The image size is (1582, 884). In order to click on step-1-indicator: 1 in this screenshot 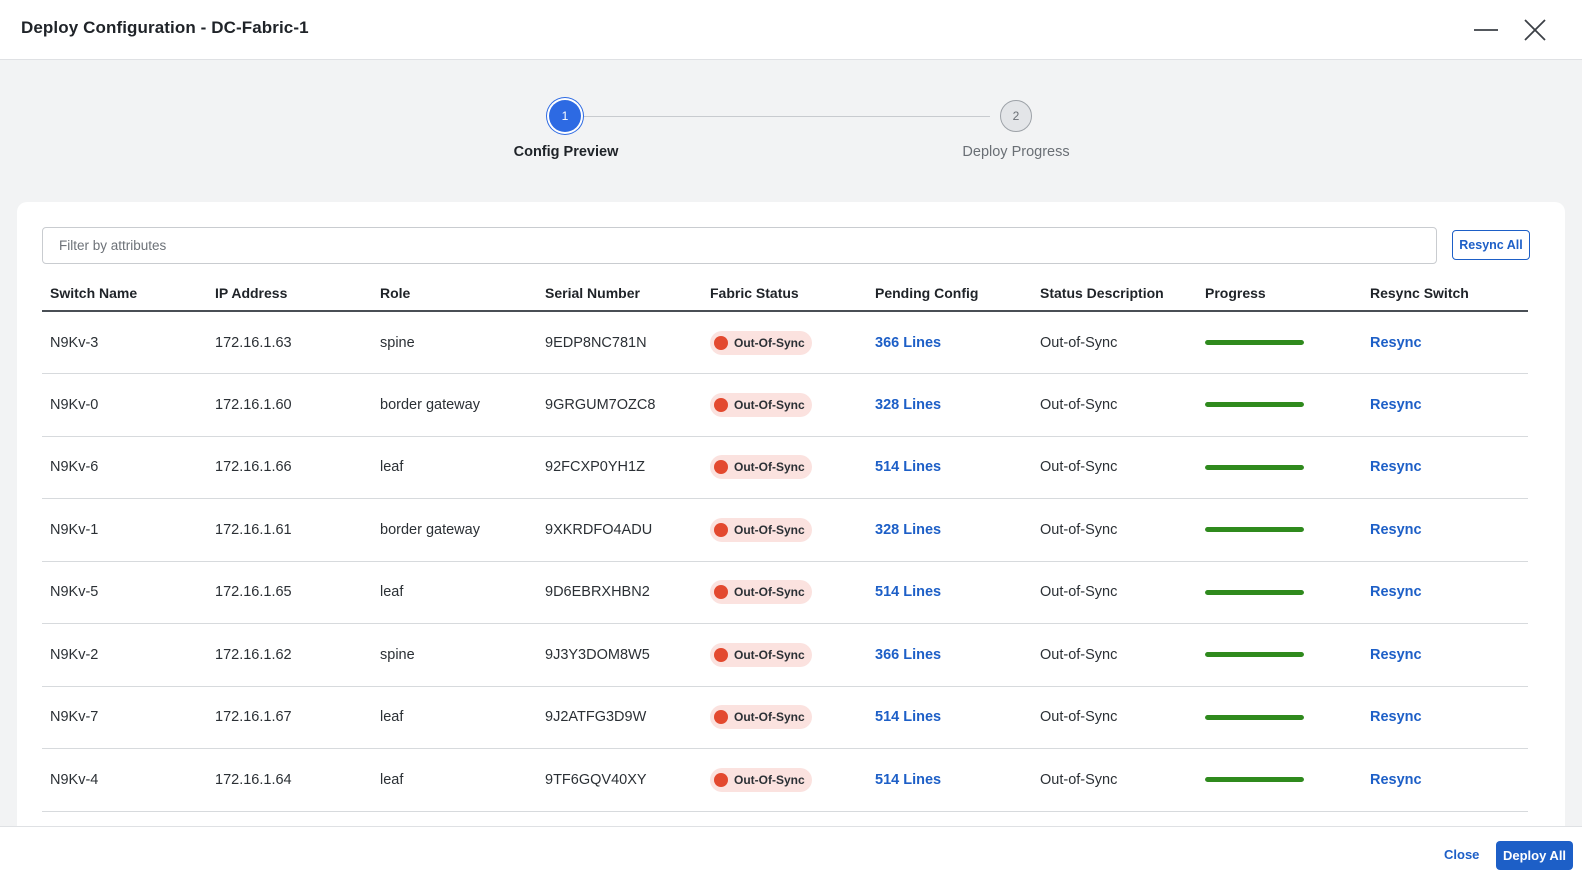, I will do `click(565, 116)`.